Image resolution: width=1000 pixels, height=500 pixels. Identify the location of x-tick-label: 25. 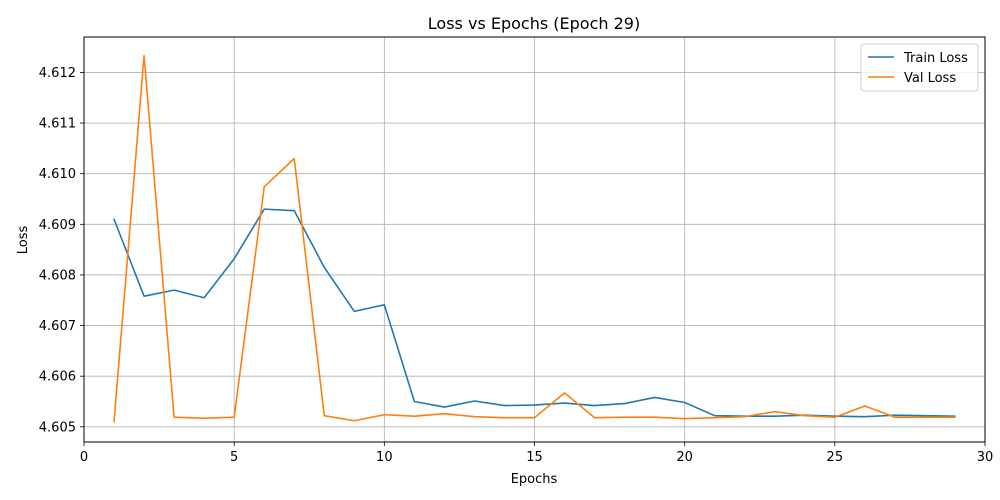
(835, 457).